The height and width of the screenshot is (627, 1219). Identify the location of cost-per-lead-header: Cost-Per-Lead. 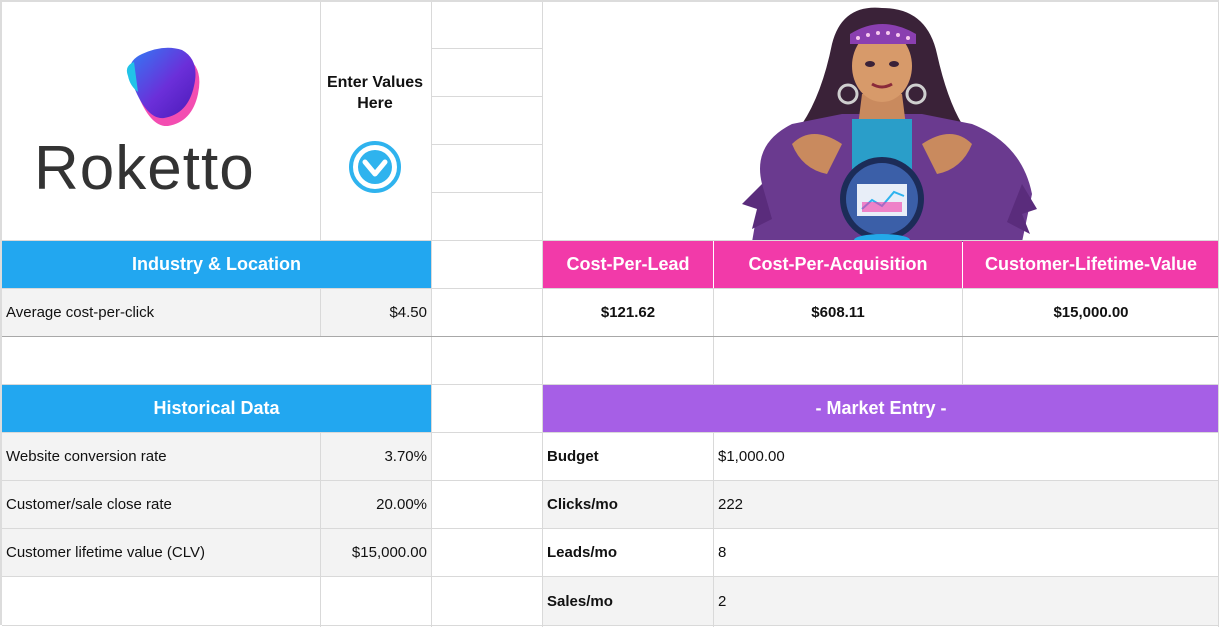
(628, 264).